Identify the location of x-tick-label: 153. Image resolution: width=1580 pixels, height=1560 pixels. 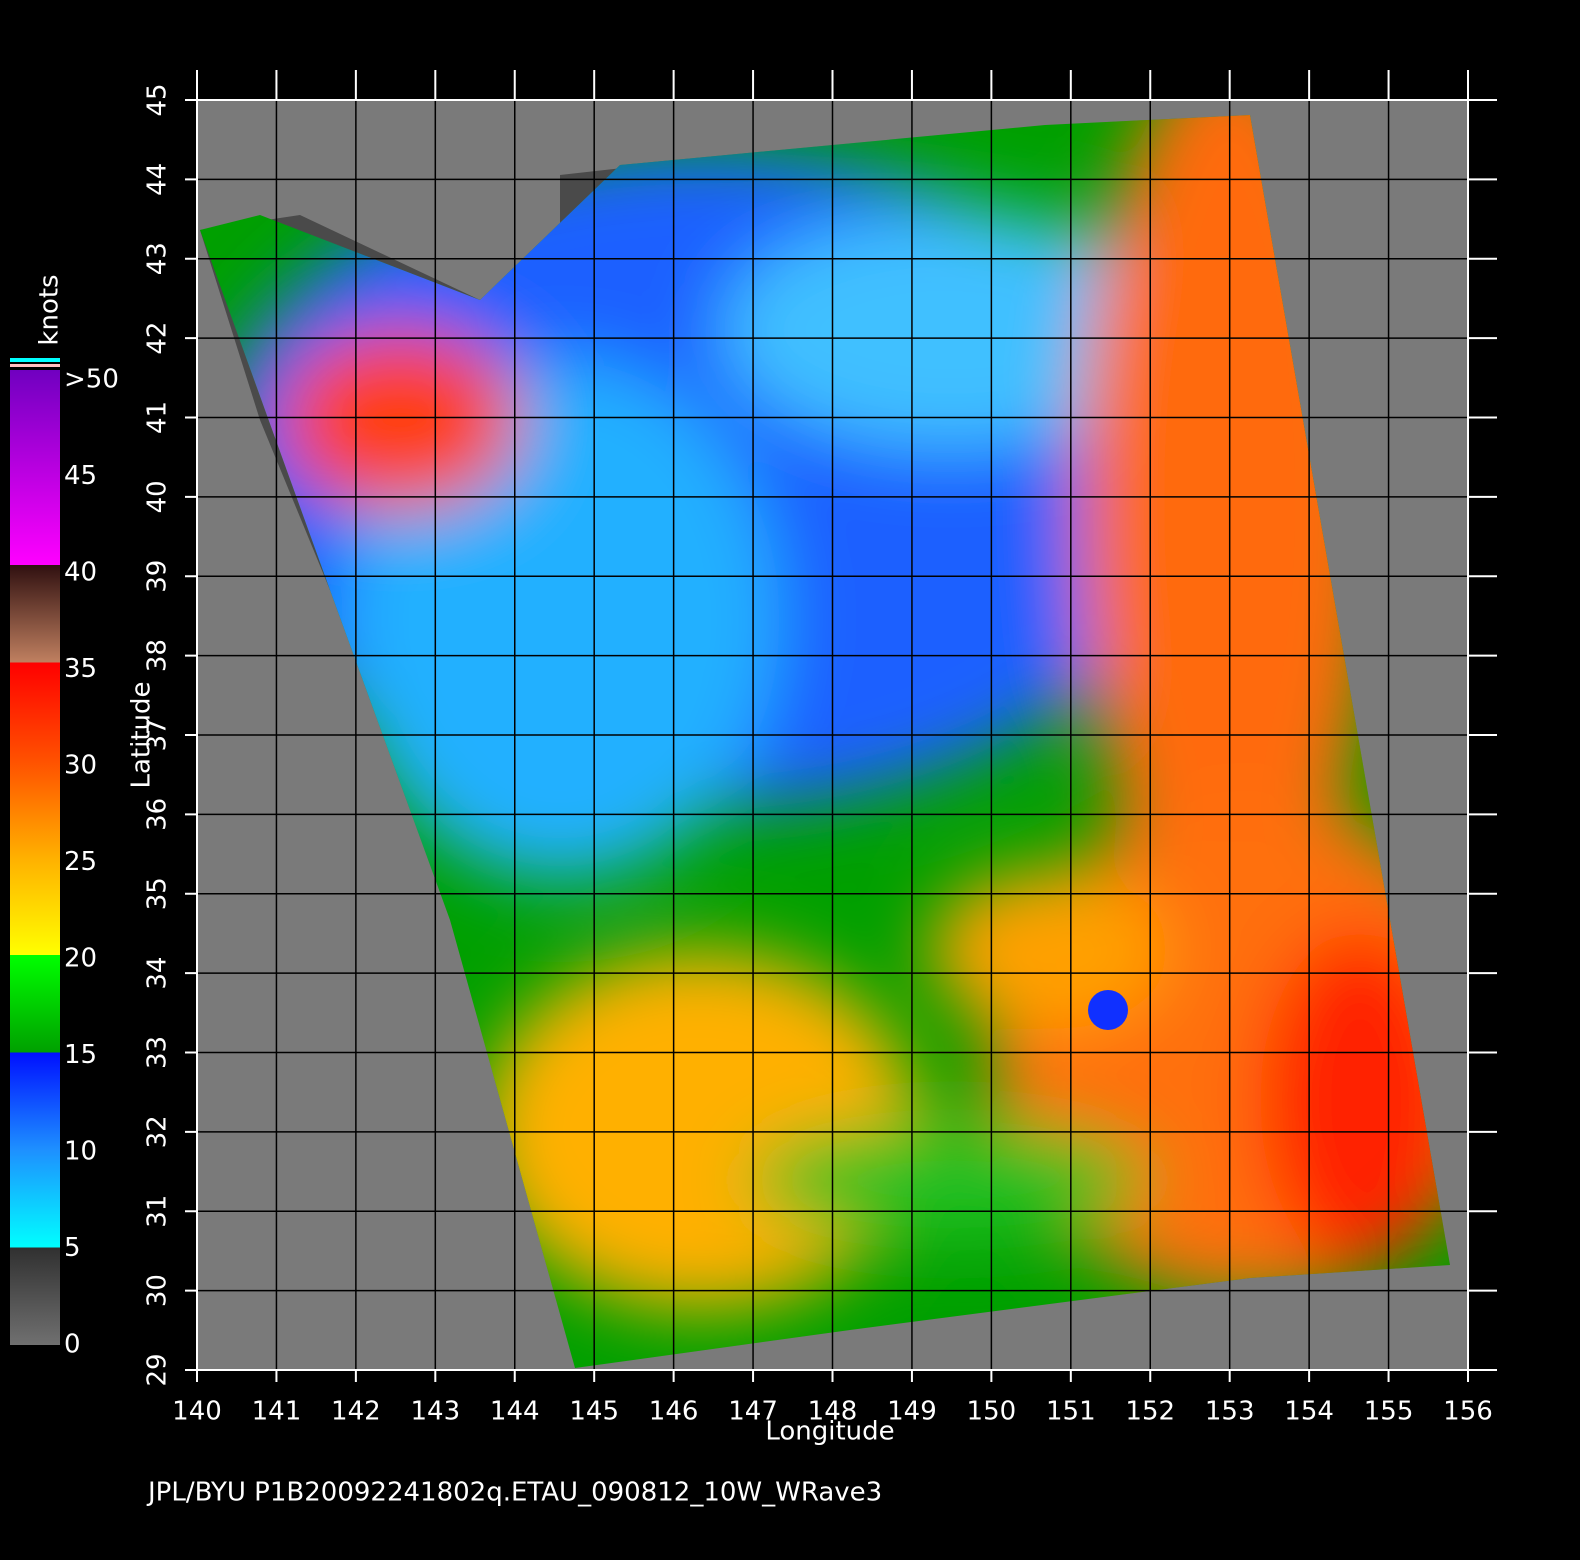
(1230, 1412).